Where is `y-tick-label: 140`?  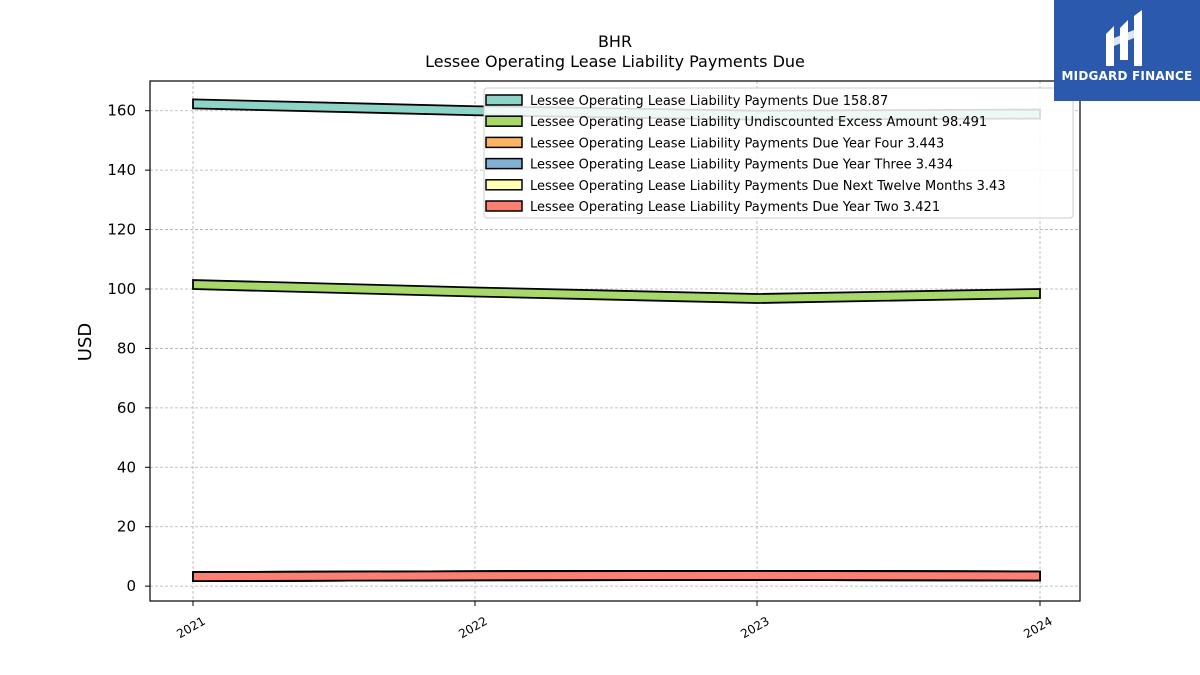 y-tick-label: 140 is located at coordinates (121, 170).